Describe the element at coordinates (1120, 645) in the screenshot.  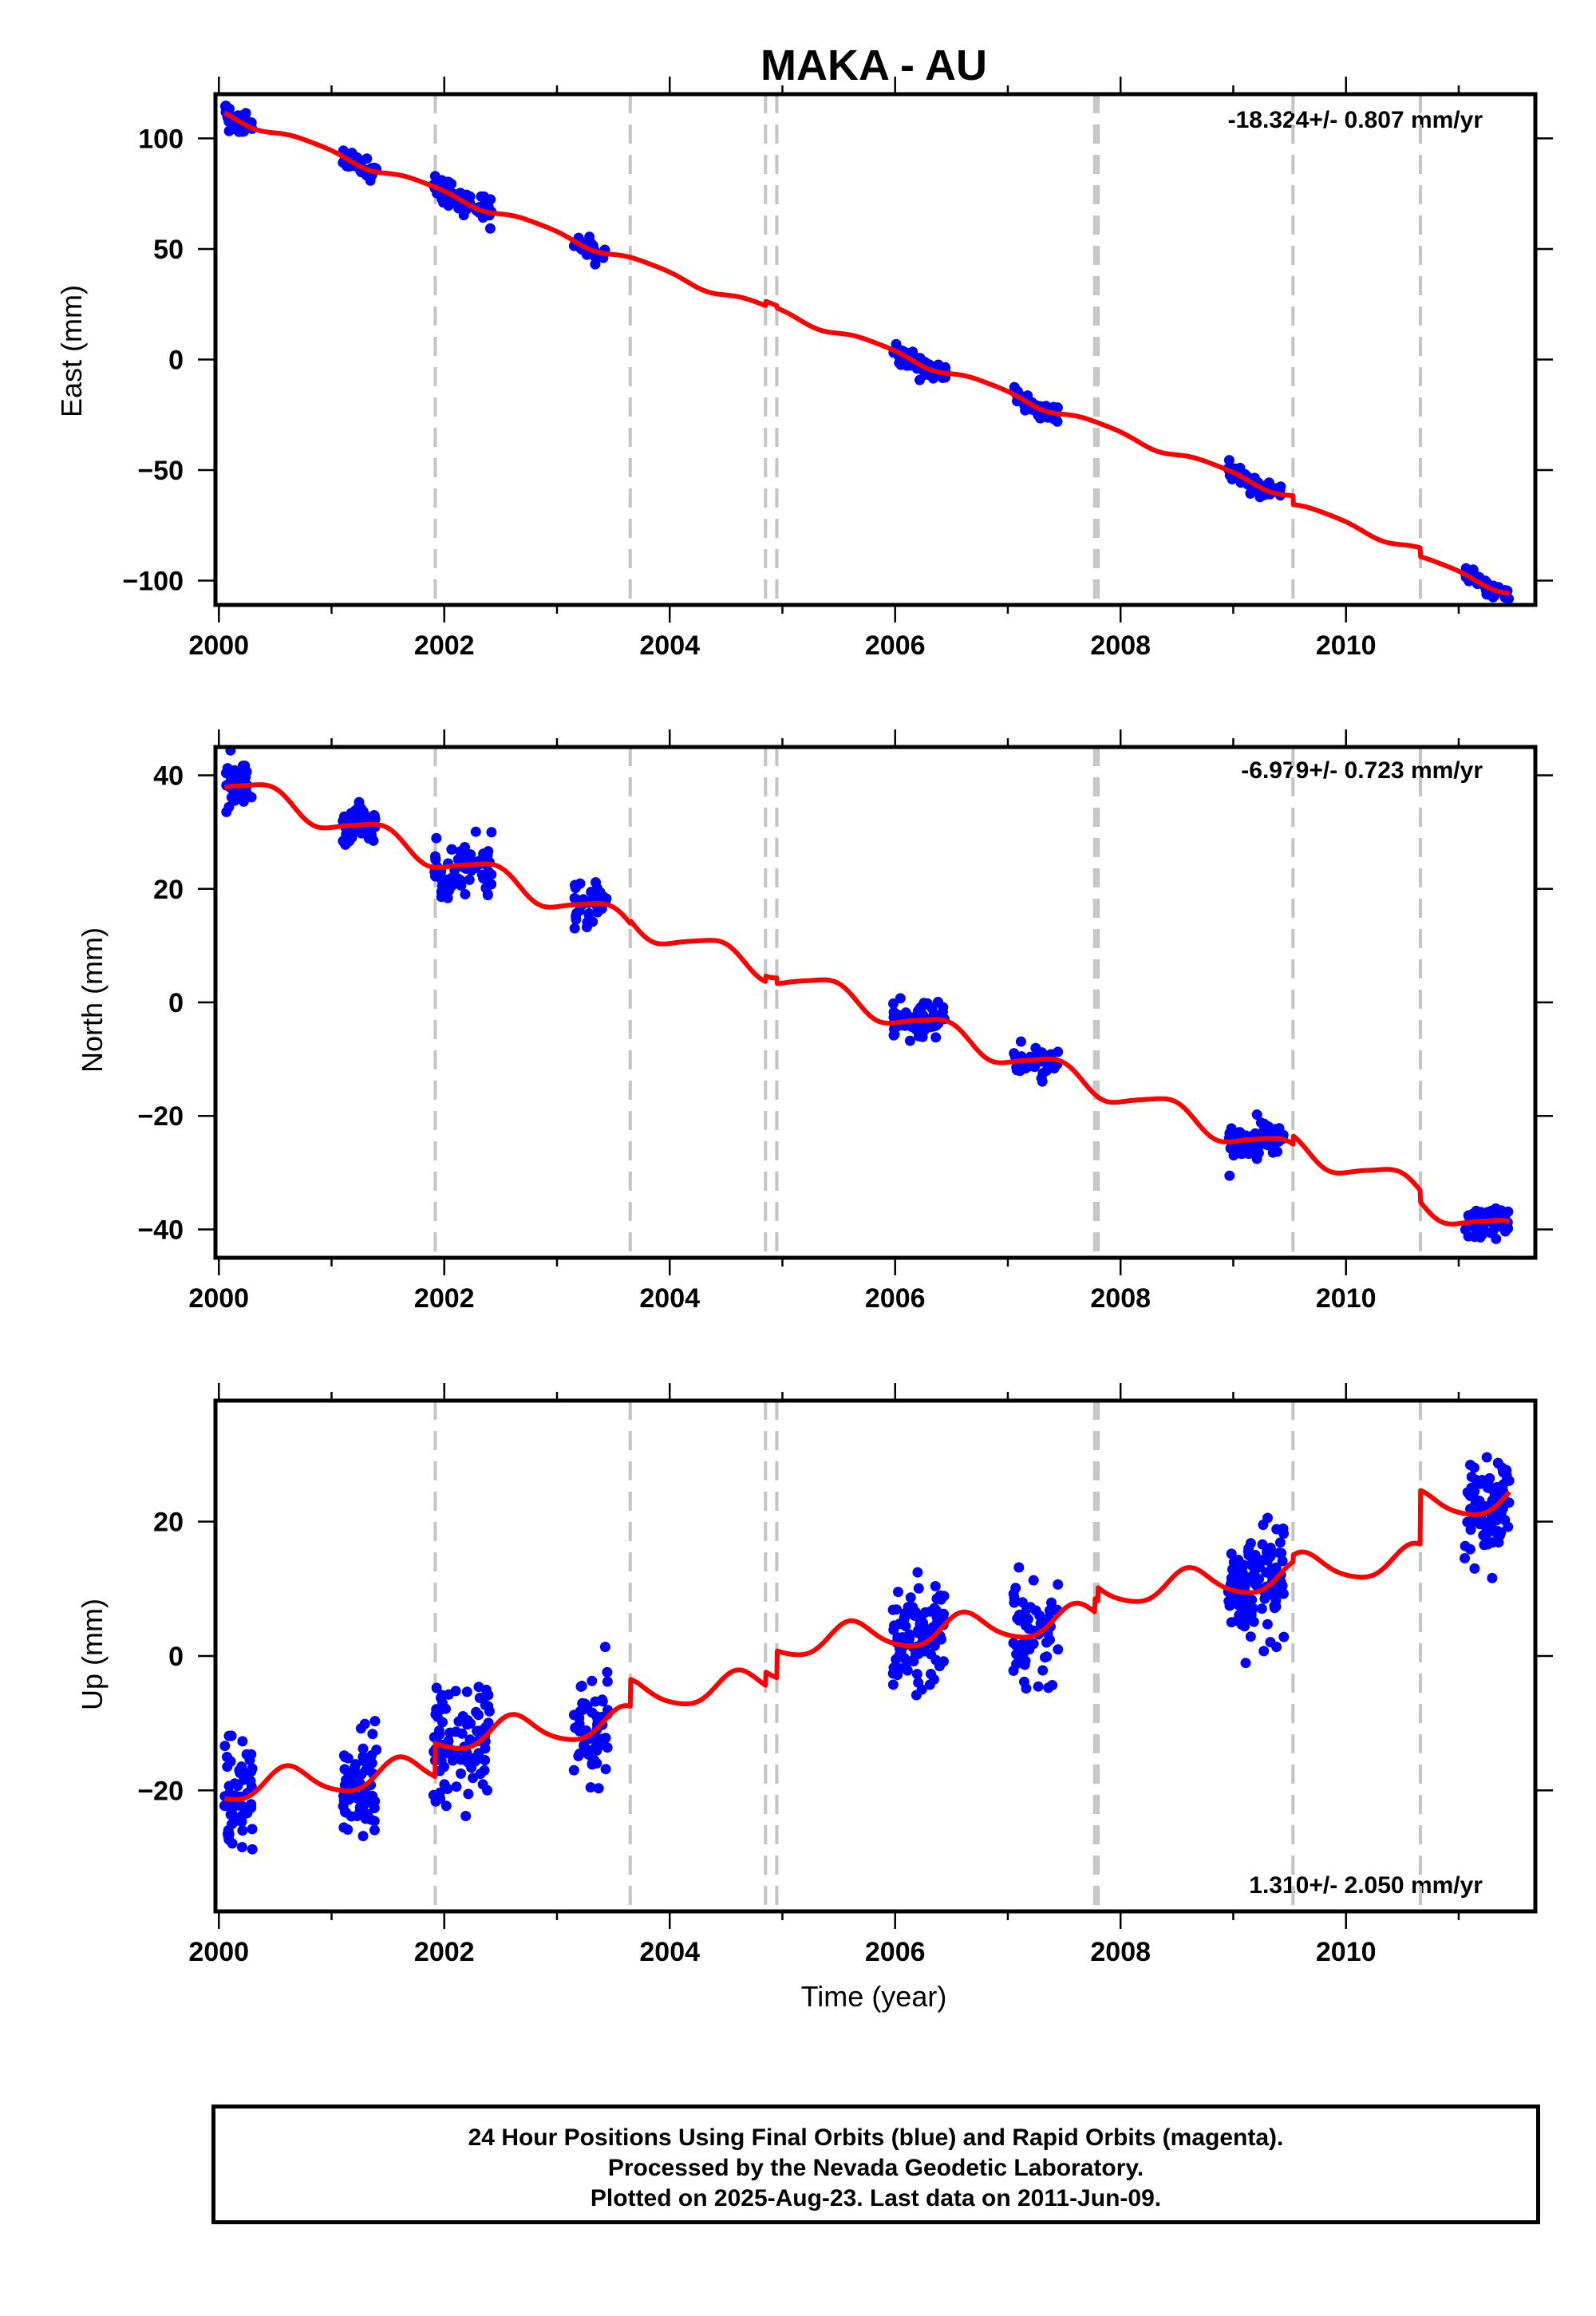
I see `east-x-tick-label: 2008` at that location.